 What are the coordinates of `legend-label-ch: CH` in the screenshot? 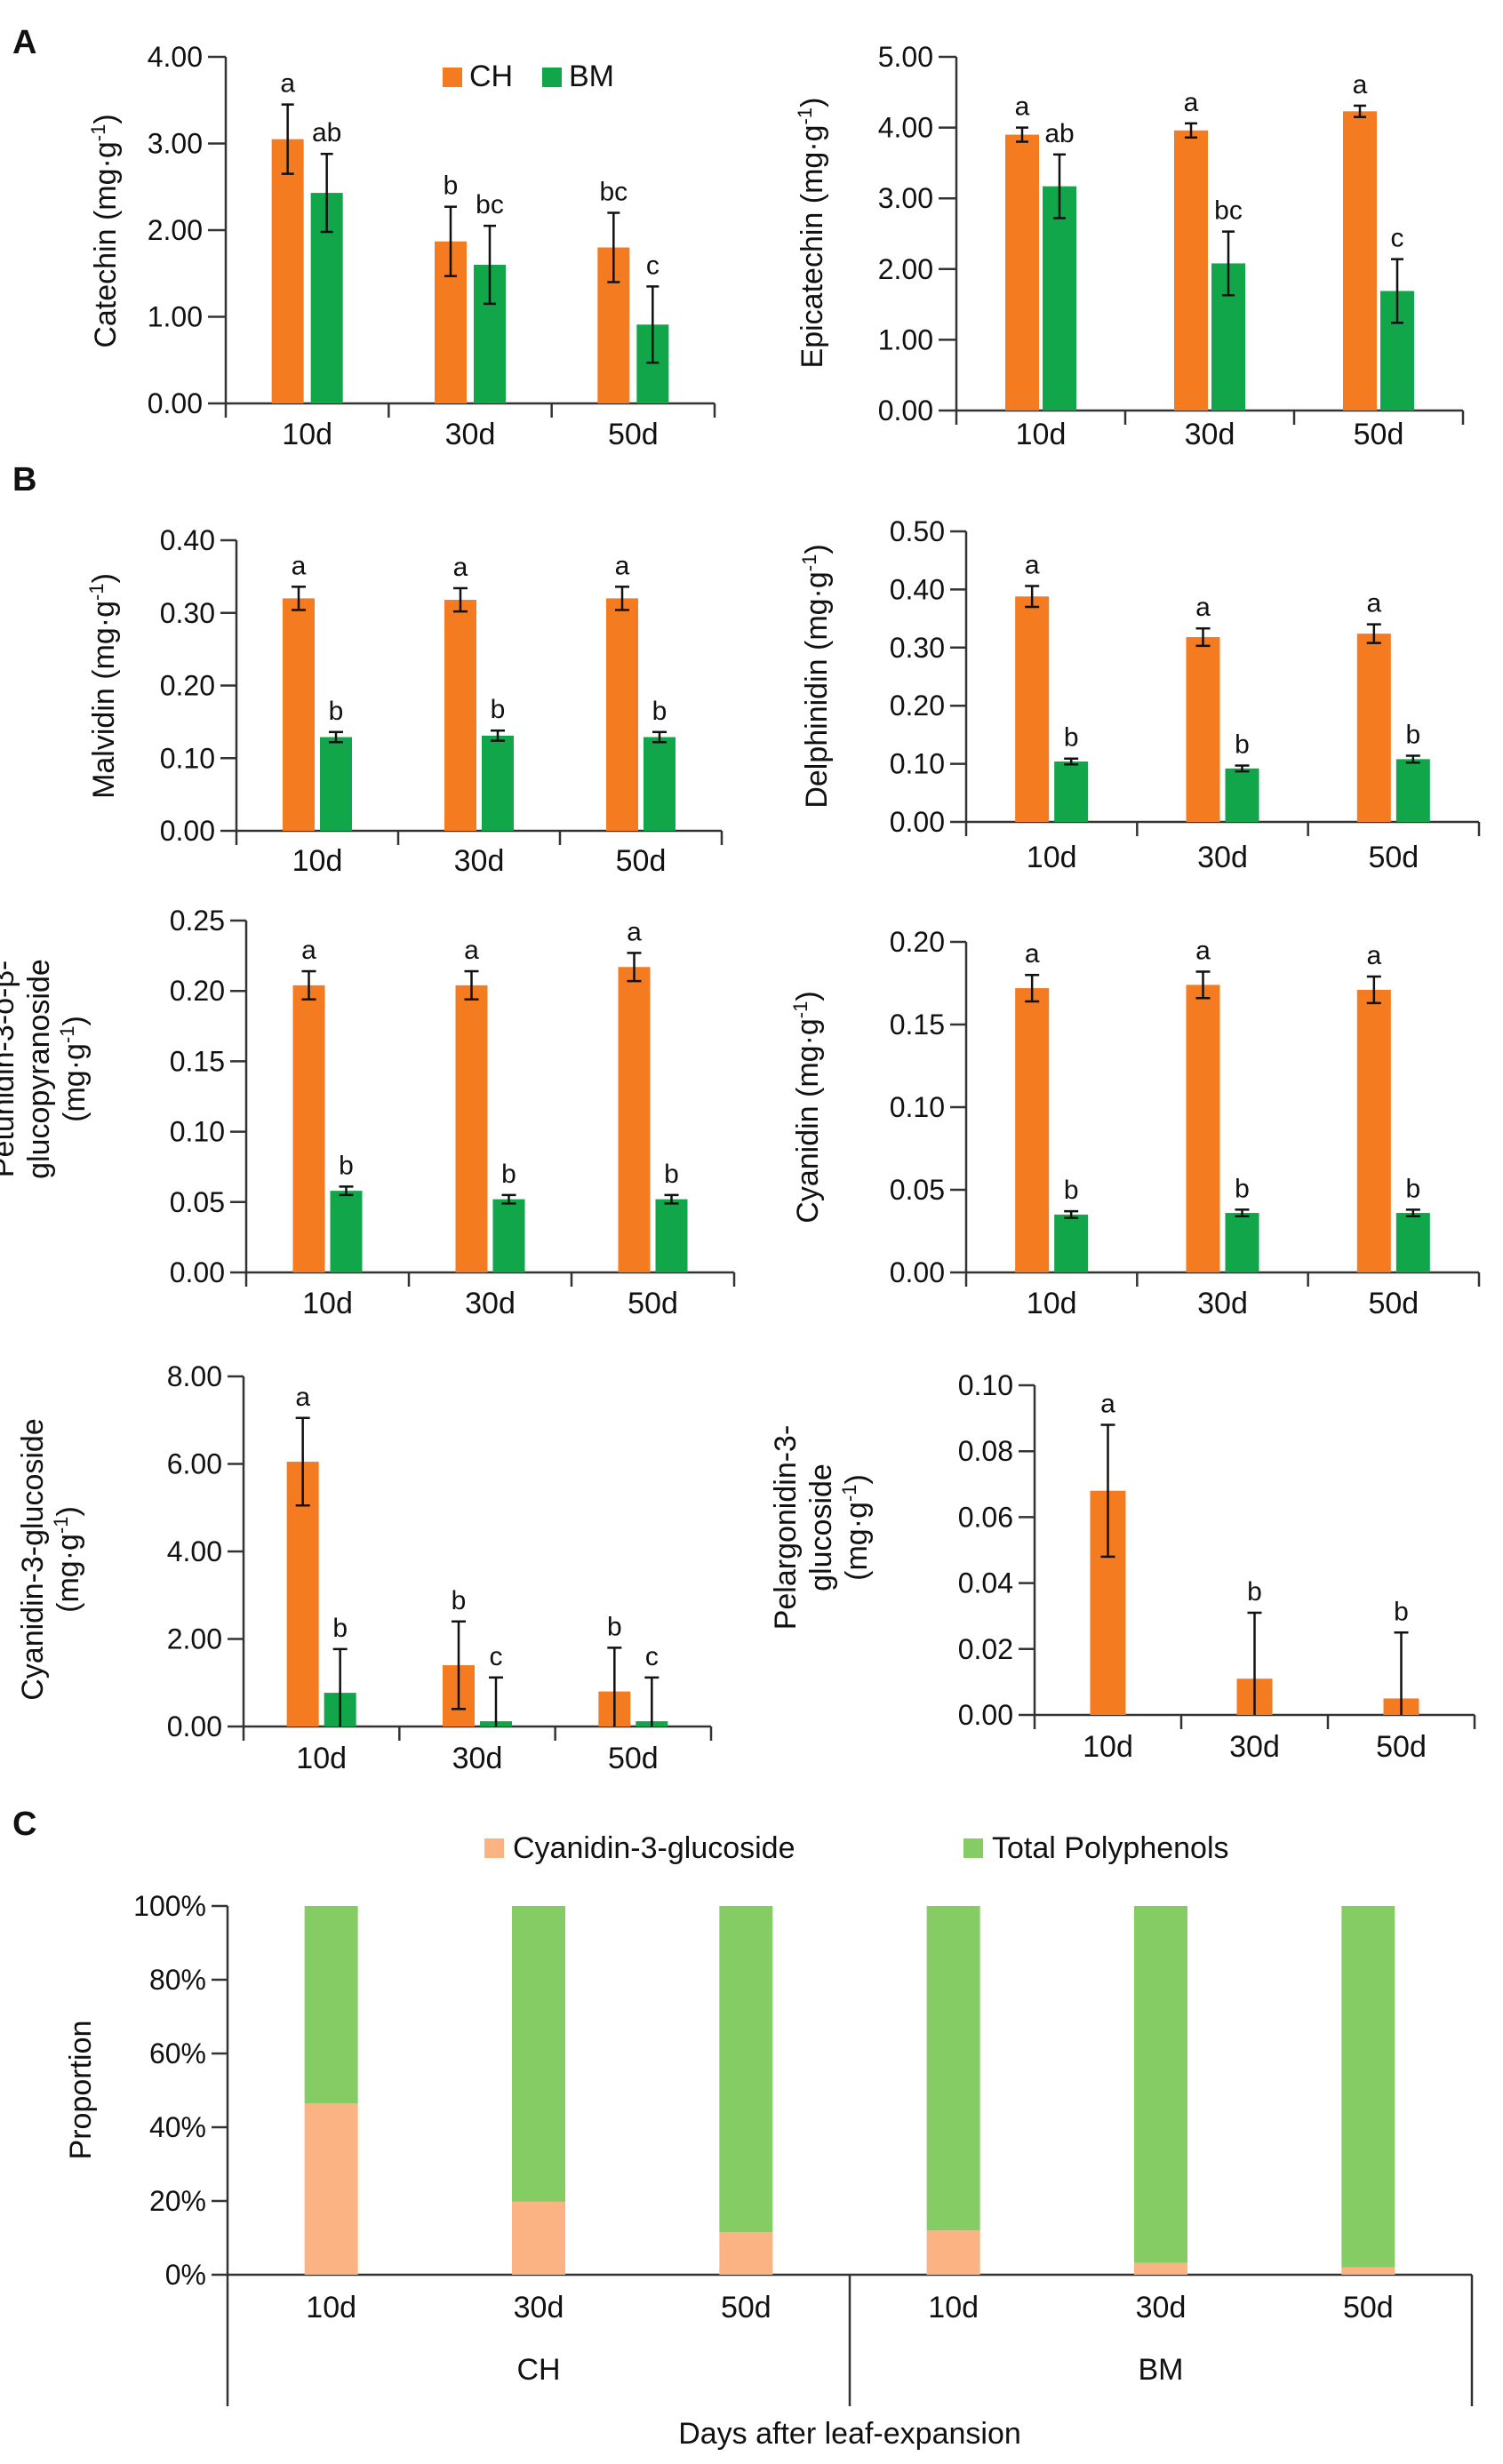 It's located at (491, 76).